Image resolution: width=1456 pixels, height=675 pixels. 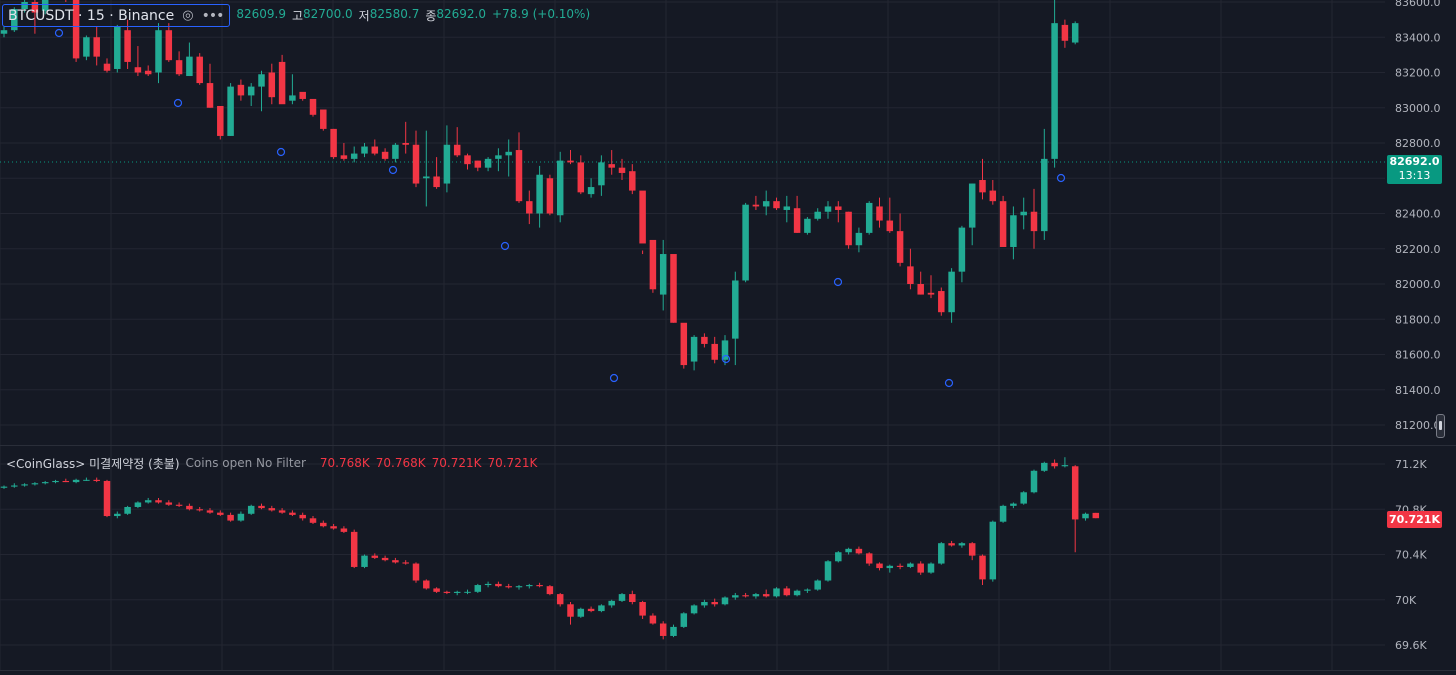 What do you see at coordinates (1418, 319) in the screenshot?
I see `price-tick-label: 81800.0` at bounding box center [1418, 319].